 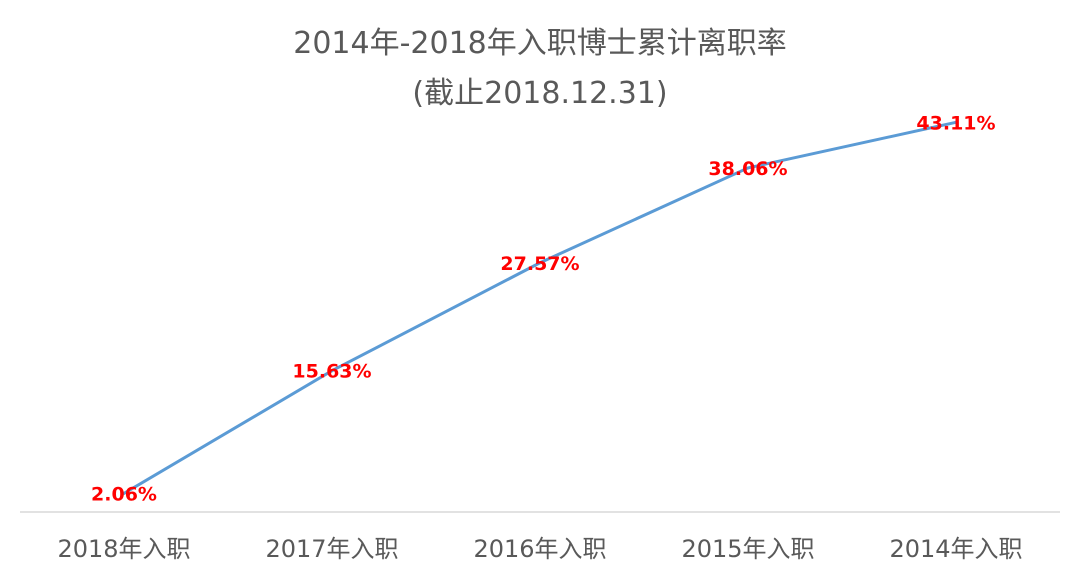 I want to click on data-label: 38.06%, so click(x=747, y=169).